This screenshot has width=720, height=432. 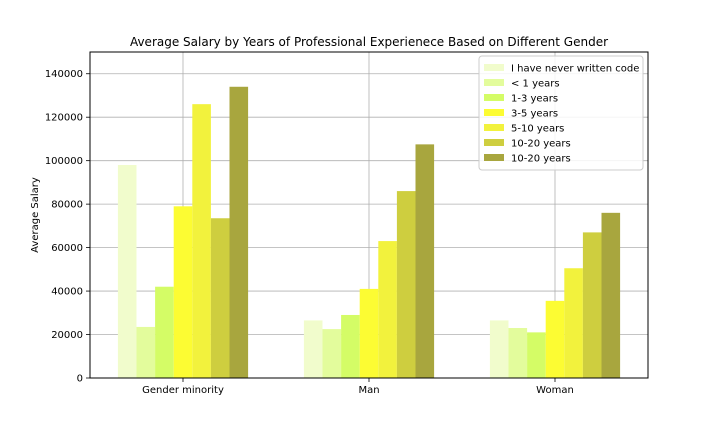 I want to click on x-tick-label: Woman, so click(x=555, y=390).